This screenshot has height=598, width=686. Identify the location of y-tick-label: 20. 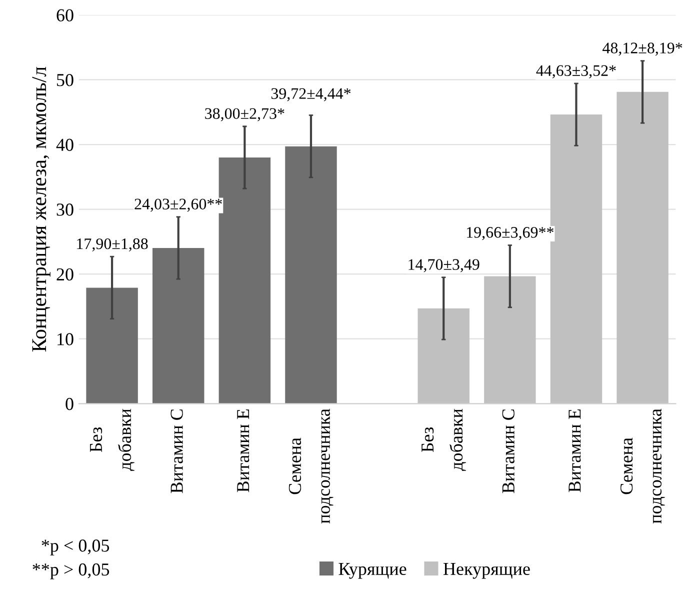
(65, 274).